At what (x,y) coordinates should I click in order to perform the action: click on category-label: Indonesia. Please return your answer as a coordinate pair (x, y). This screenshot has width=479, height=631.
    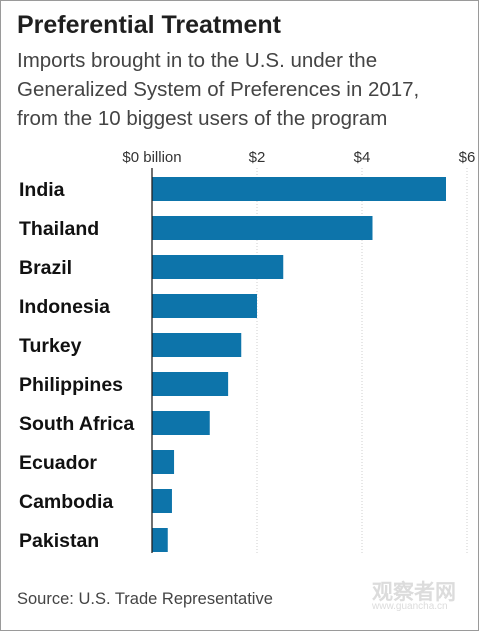
    Looking at the image, I should click on (64, 307).